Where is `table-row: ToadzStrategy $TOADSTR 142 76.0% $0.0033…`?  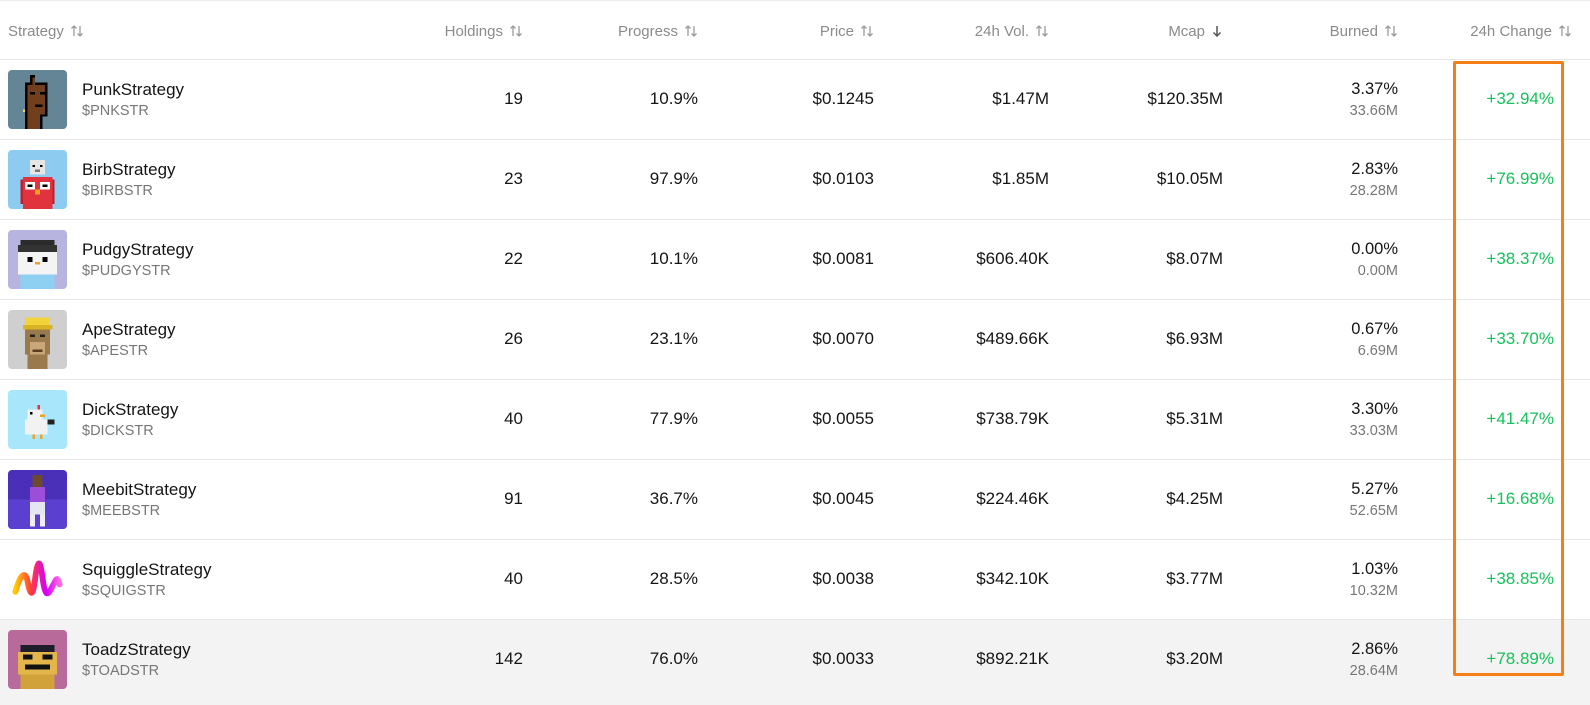
table-row: ToadzStrategy $TOADSTR 142 76.0% $0.0033… is located at coordinates (795, 662).